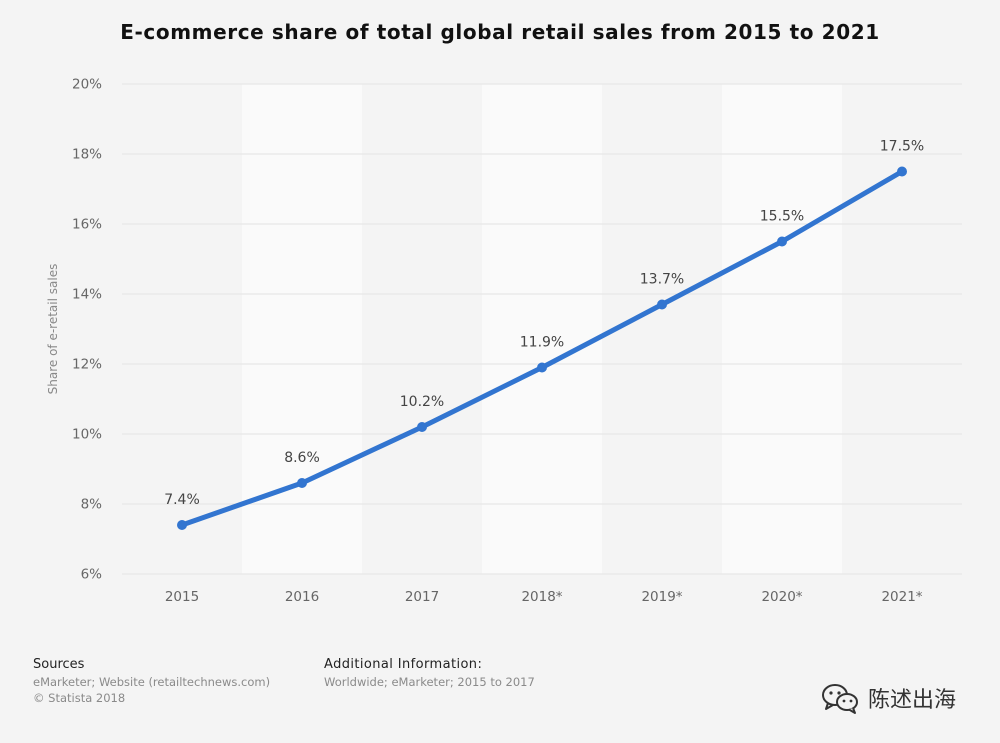 The image size is (1000, 743). What do you see at coordinates (901, 597) in the screenshot?
I see `x-tick-label: 2021*` at bounding box center [901, 597].